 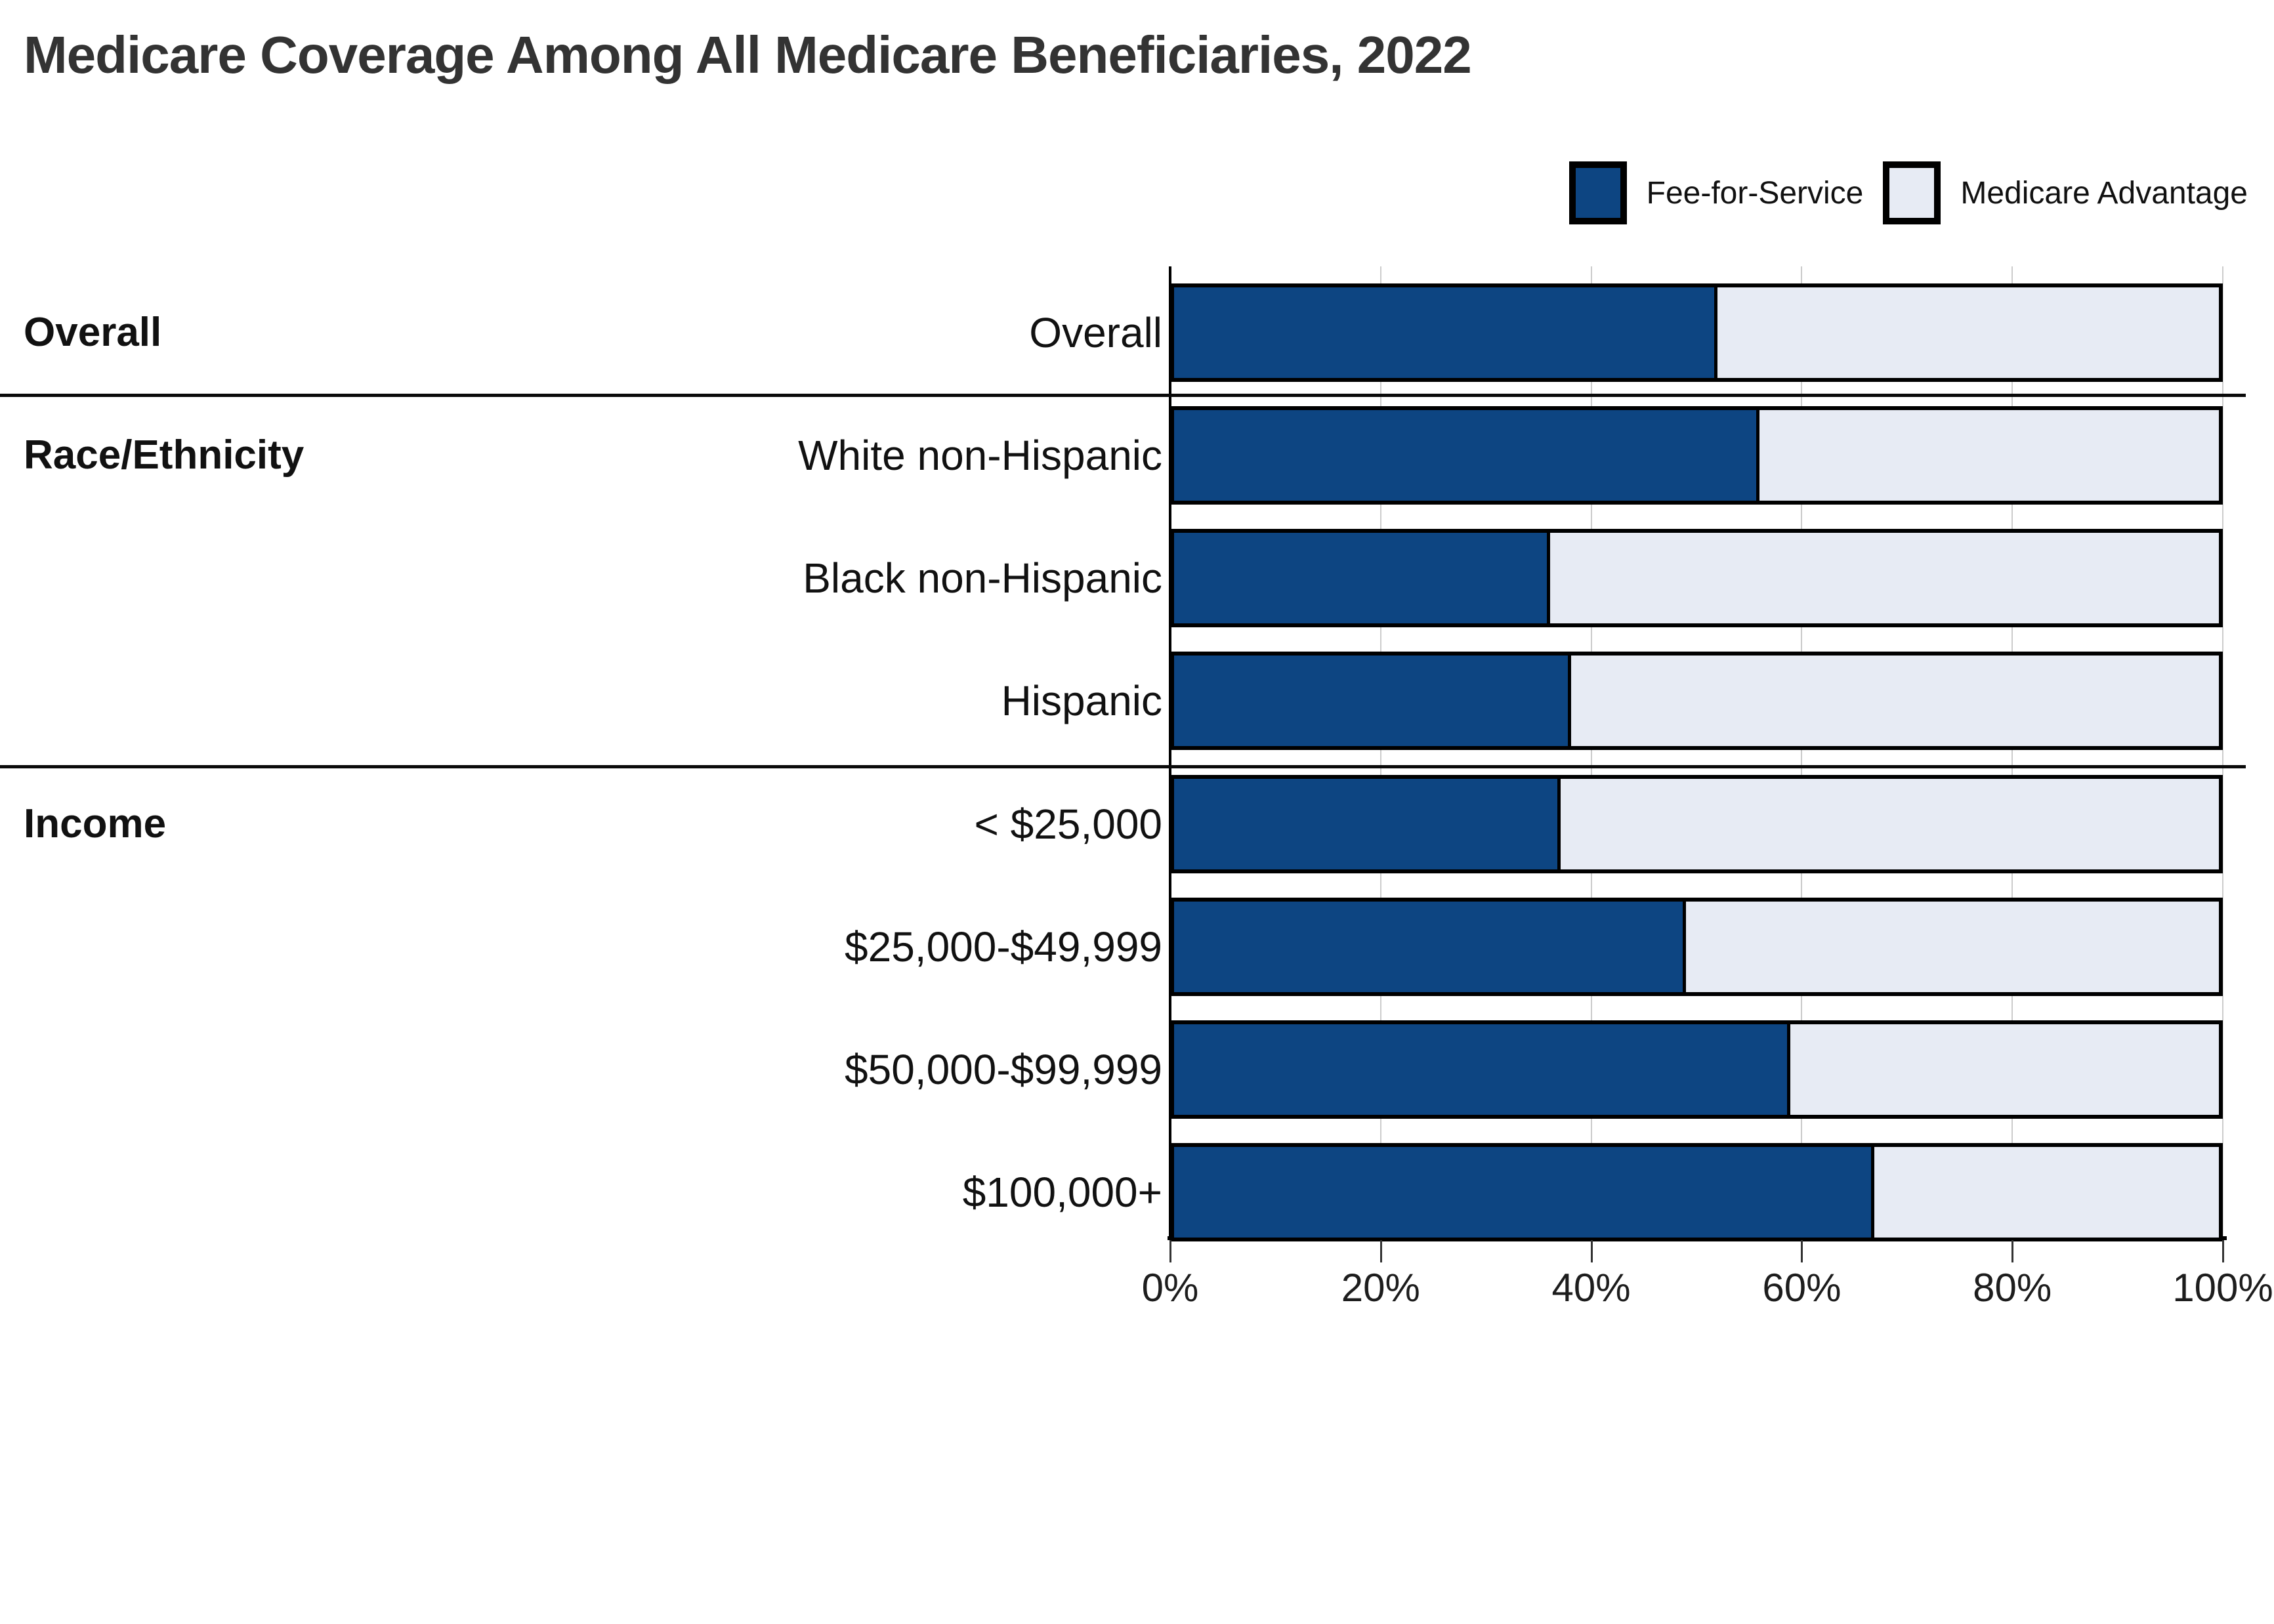 I want to click on gridline-20%, so click(x=1380, y=753).